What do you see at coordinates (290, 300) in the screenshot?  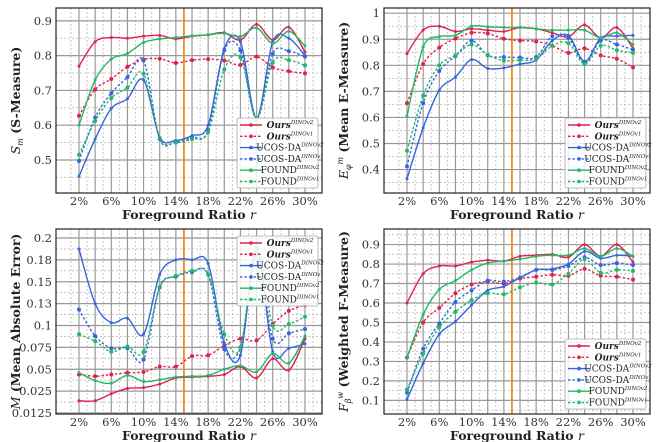 I see `legend-label: FOUNDDINOv1` at bounding box center [290, 300].